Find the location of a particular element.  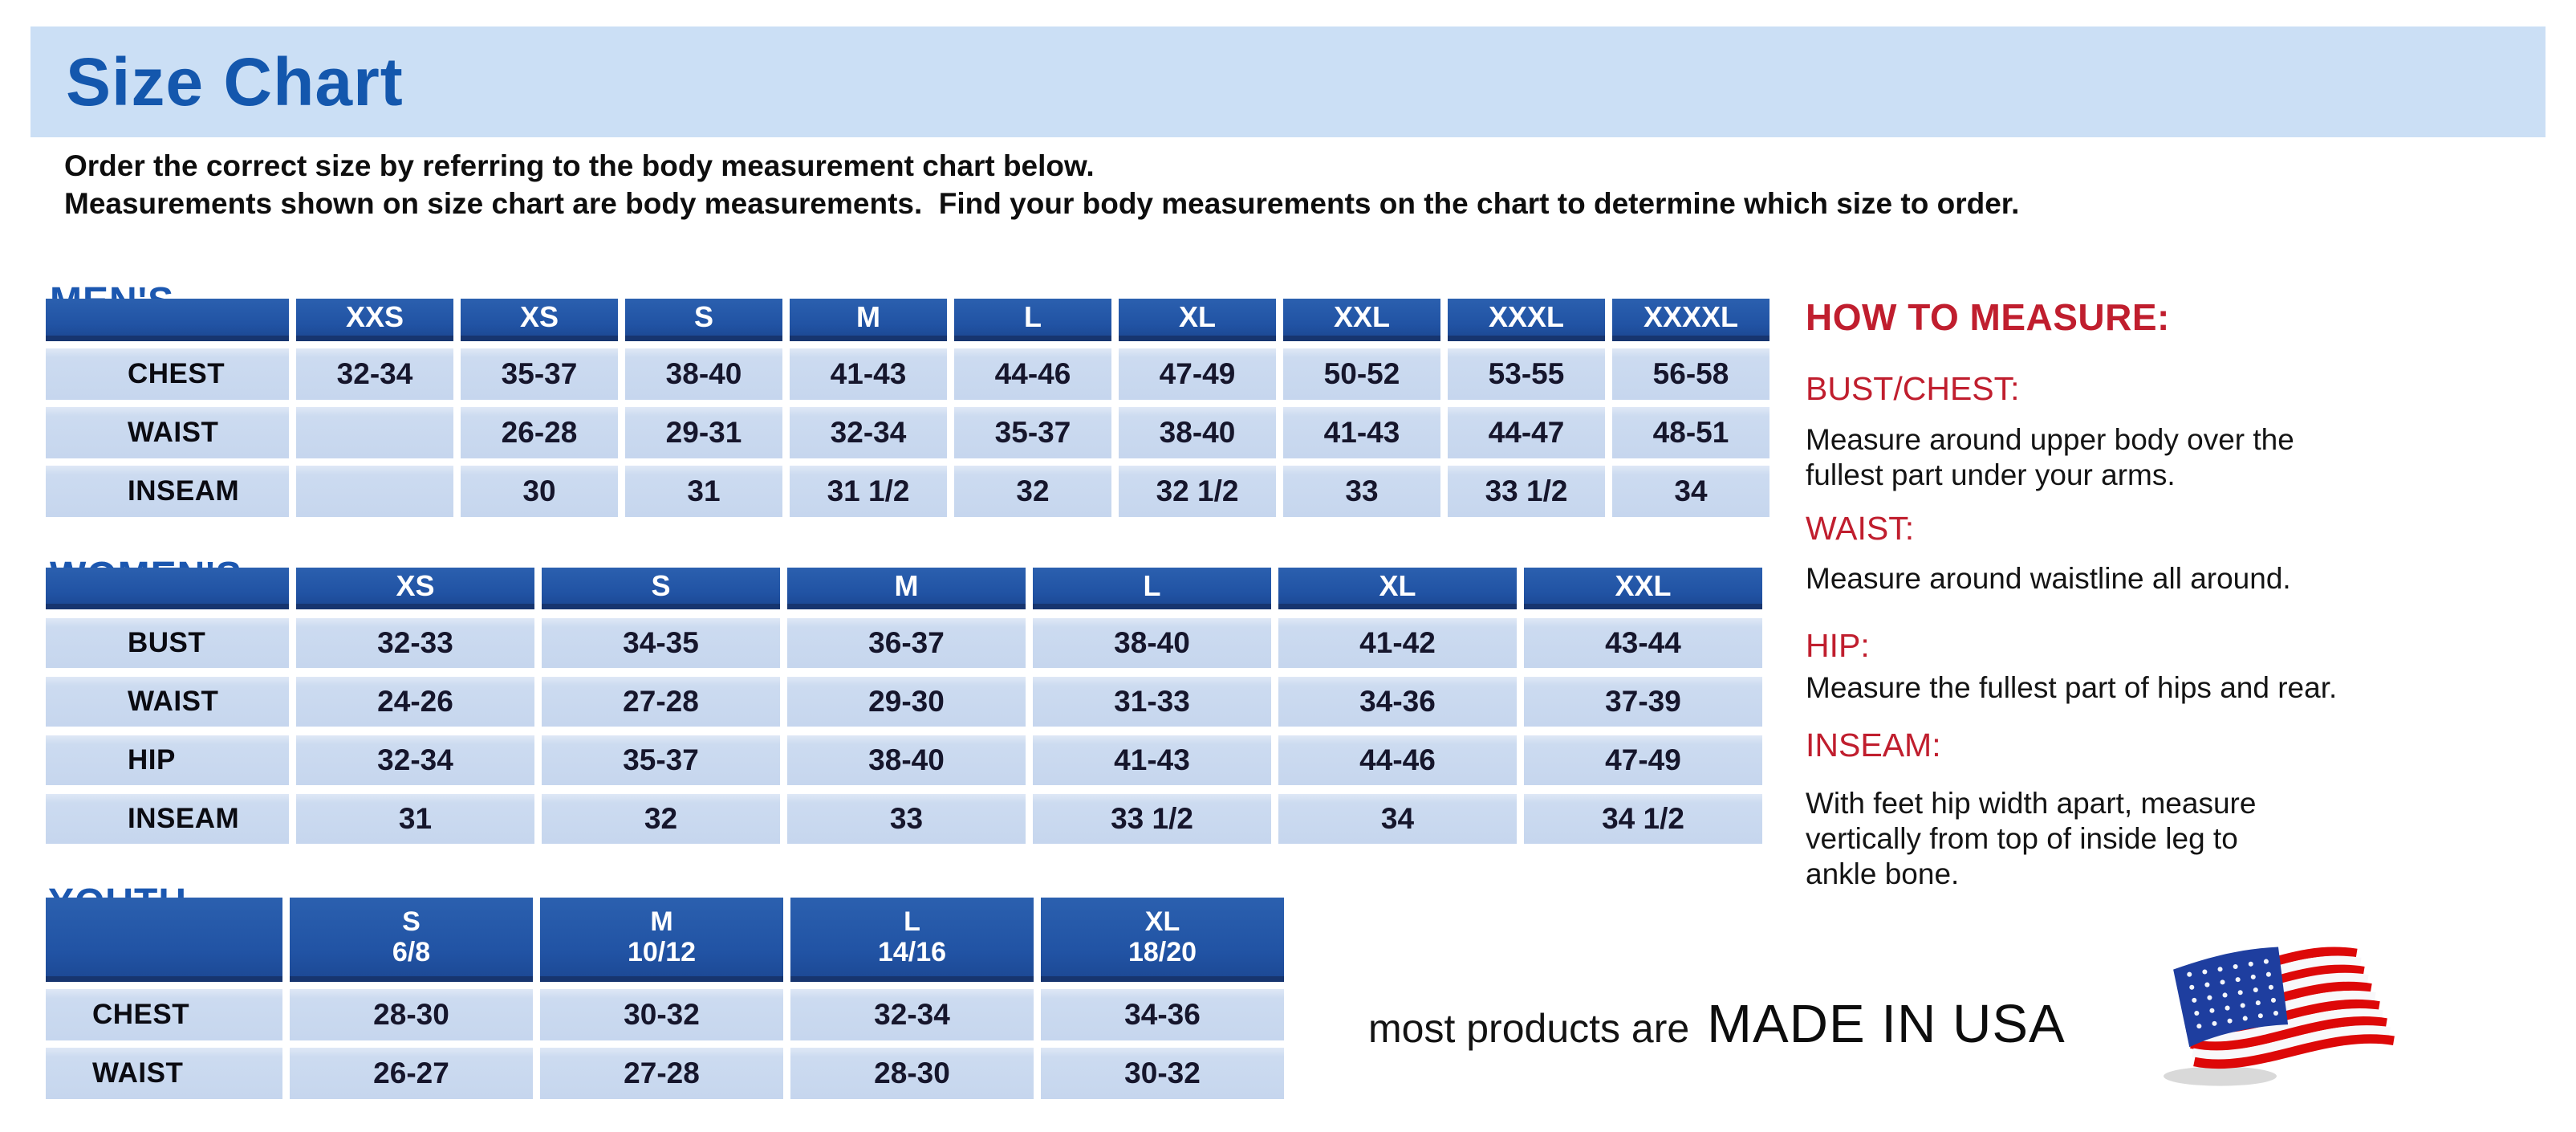

table-cell: 43-44 is located at coordinates (1643, 643).